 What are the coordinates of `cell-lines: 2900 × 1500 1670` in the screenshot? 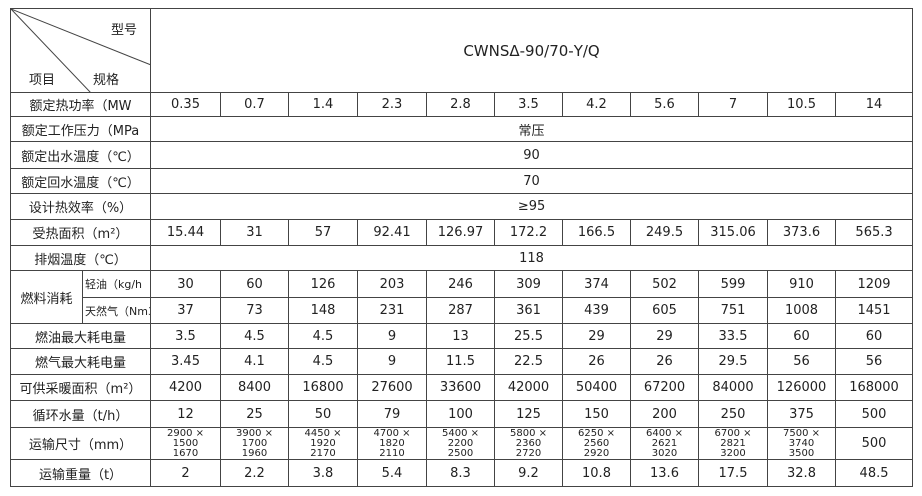 It's located at (186, 444).